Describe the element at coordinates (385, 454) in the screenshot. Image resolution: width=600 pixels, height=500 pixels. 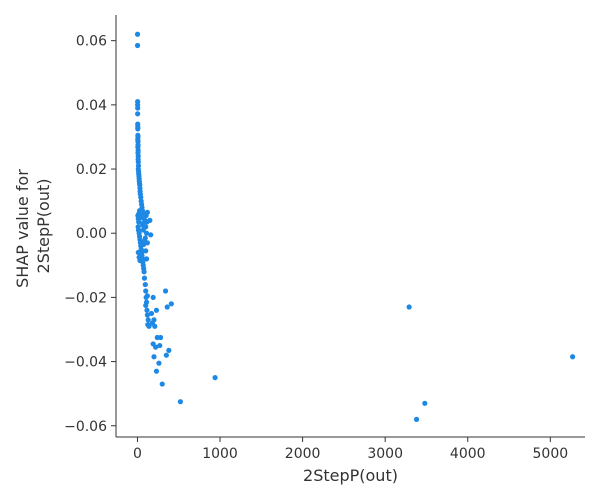
I see `x-tick-label: 3000` at that location.